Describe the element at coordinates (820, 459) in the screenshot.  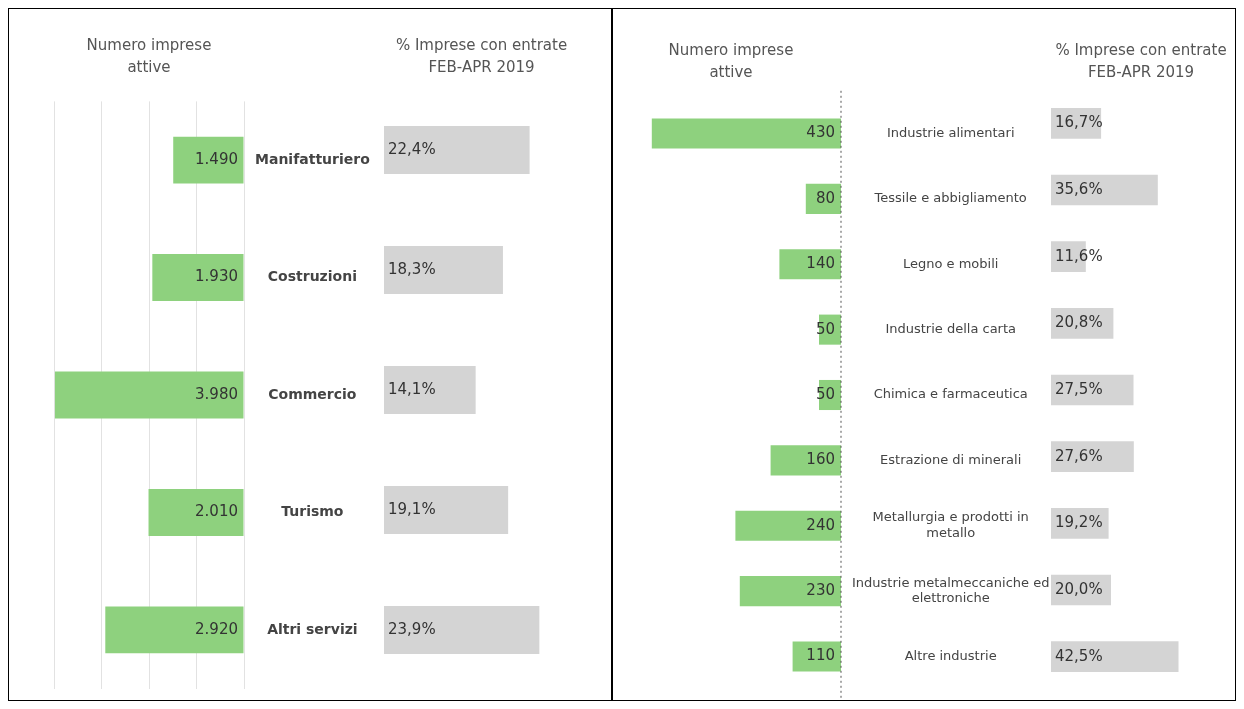
I see `data-label: 160` at that location.